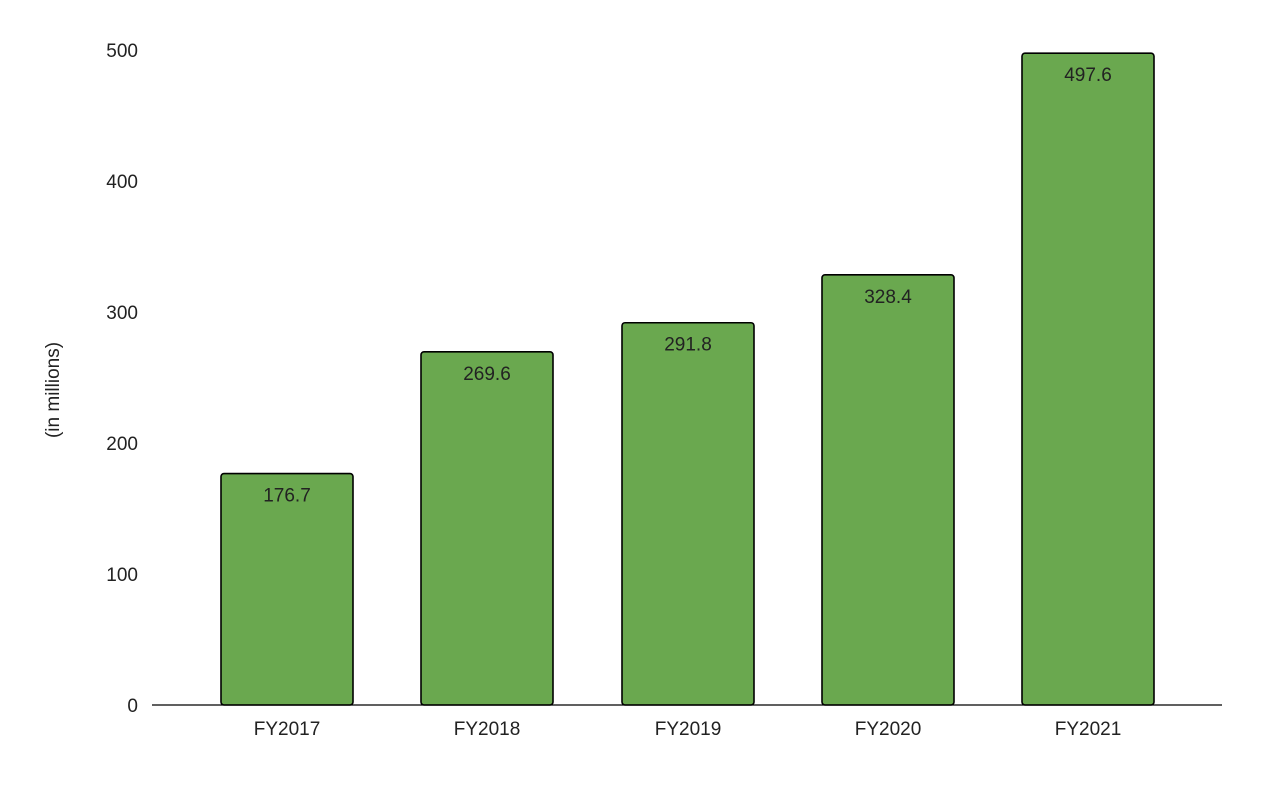  Describe the element at coordinates (132, 706) in the screenshot. I see `y-tick-label: 0` at that location.